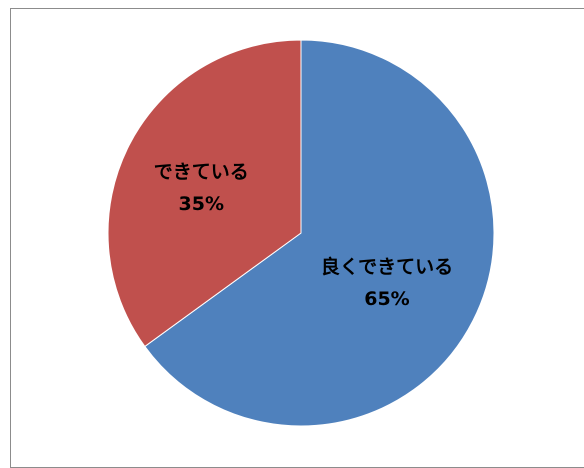 Image resolution: width=584 pixels, height=468 pixels. I want to click on slice-label-percent-0: 65%, so click(386, 299).